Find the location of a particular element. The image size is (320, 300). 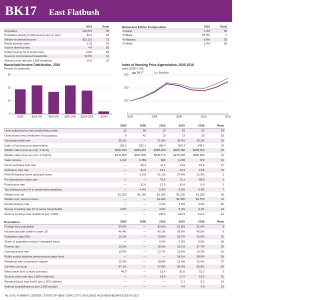

y-tick-label: 300 is located at coordinates (126, 75).